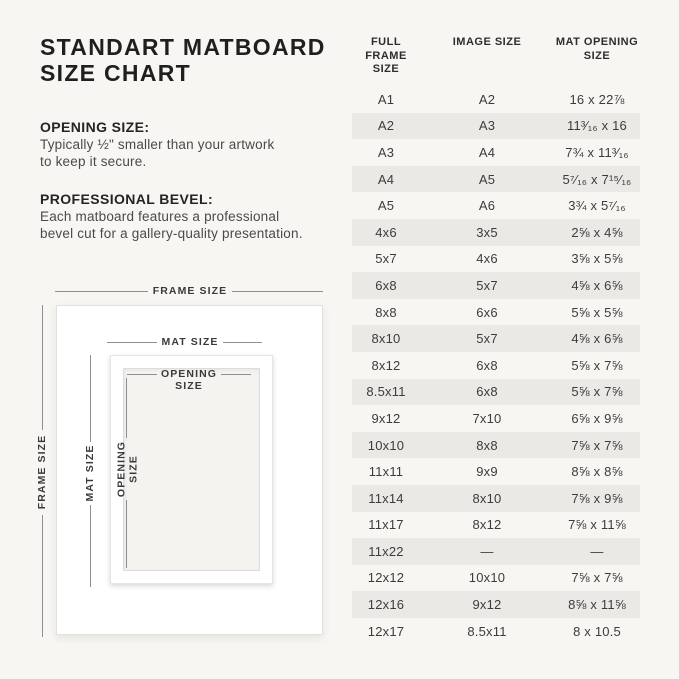 The height and width of the screenshot is (679, 679). Describe the element at coordinates (597, 285) in the screenshot. I see `cell-mat-opening-size: 4⅝ x 6⅝` at that location.